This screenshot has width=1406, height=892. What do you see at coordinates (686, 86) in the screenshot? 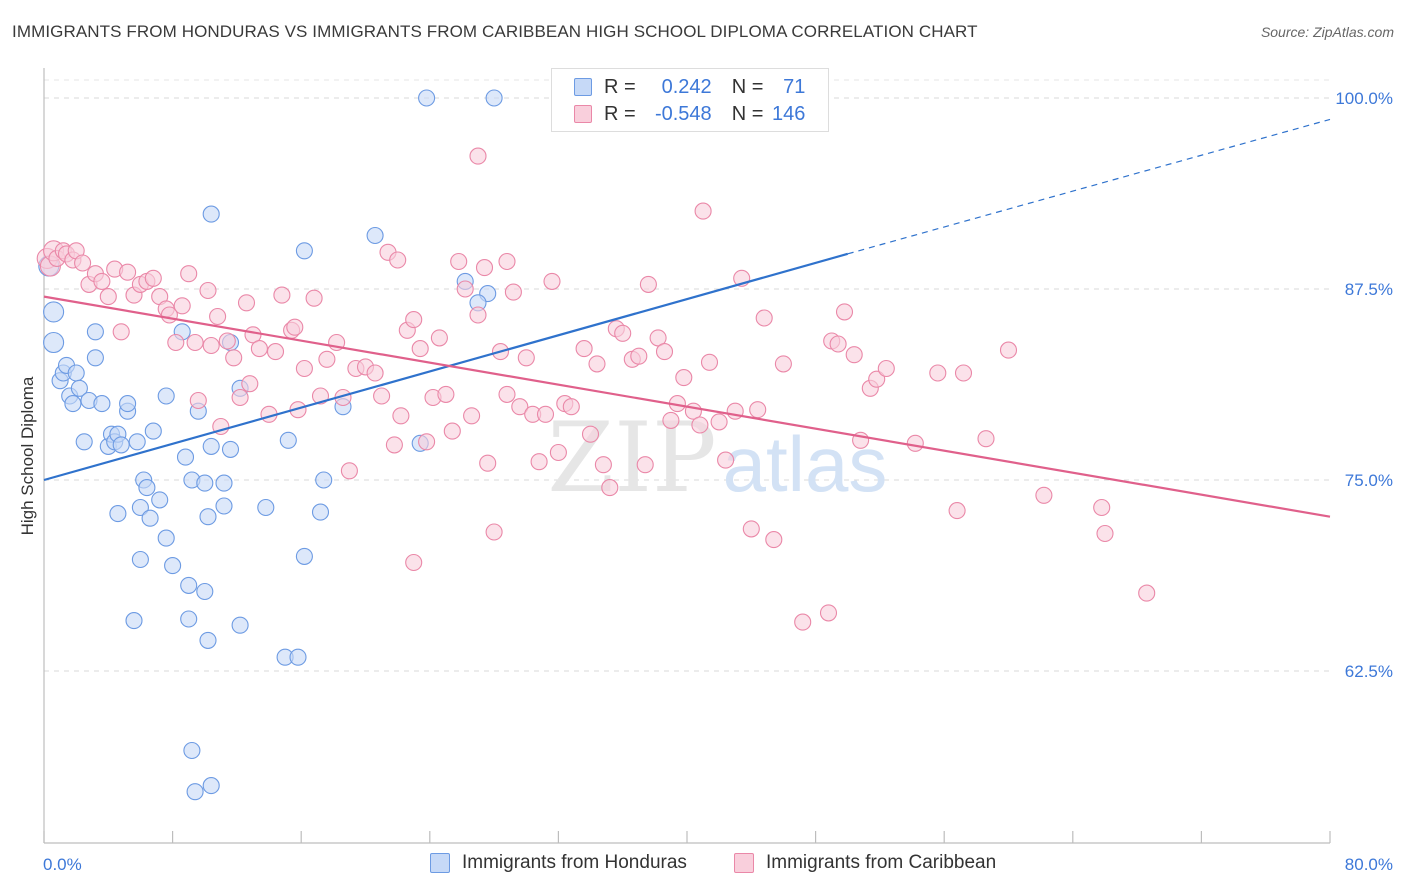
I see `legend-r-value: 0.242` at bounding box center [686, 86].